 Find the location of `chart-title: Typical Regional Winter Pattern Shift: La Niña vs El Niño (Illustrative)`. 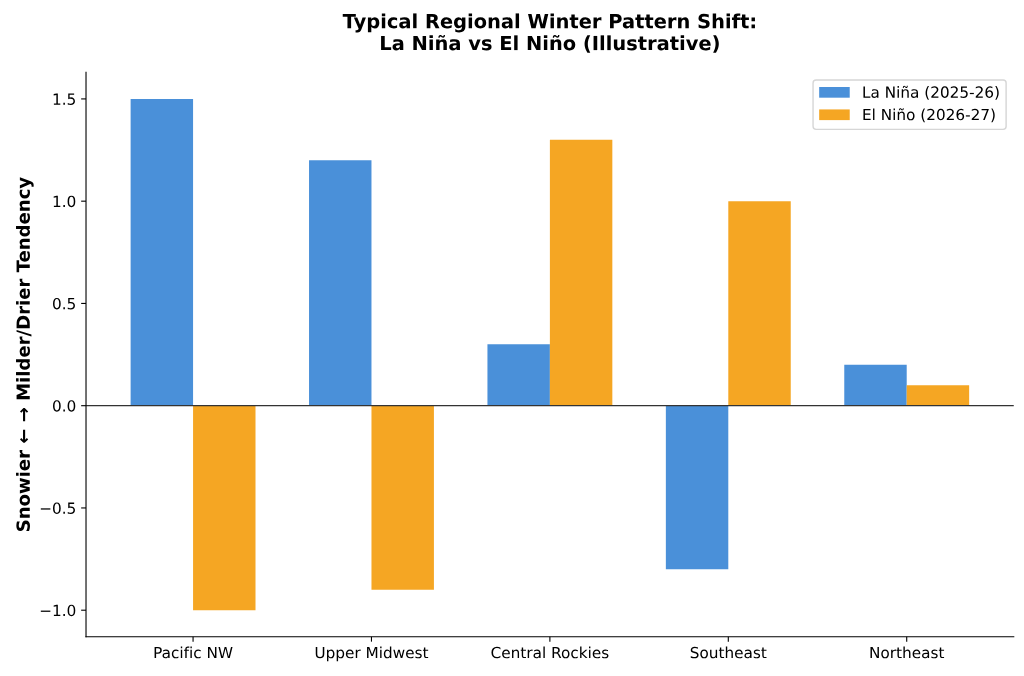

chart-title: Typical Regional Winter Pattern Shift: La Niña vs El Niño (Illustrative) is located at coordinates (548, 33).